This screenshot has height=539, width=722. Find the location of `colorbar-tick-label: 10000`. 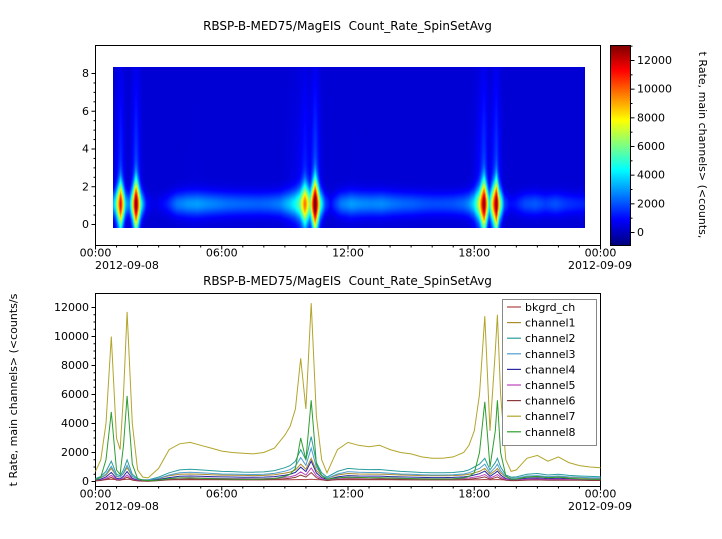

colorbar-tick-label: 10000 is located at coordinates (654, 89).